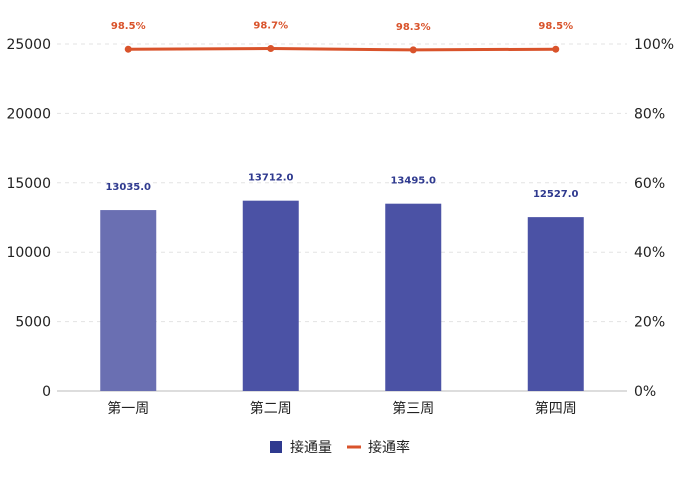 This screenshot has height=484, width=682. What do you see at coordinates (556, 194) in the screenshot?
I see `bar-value-label: 12527.0` at bounding box center [556, 194].